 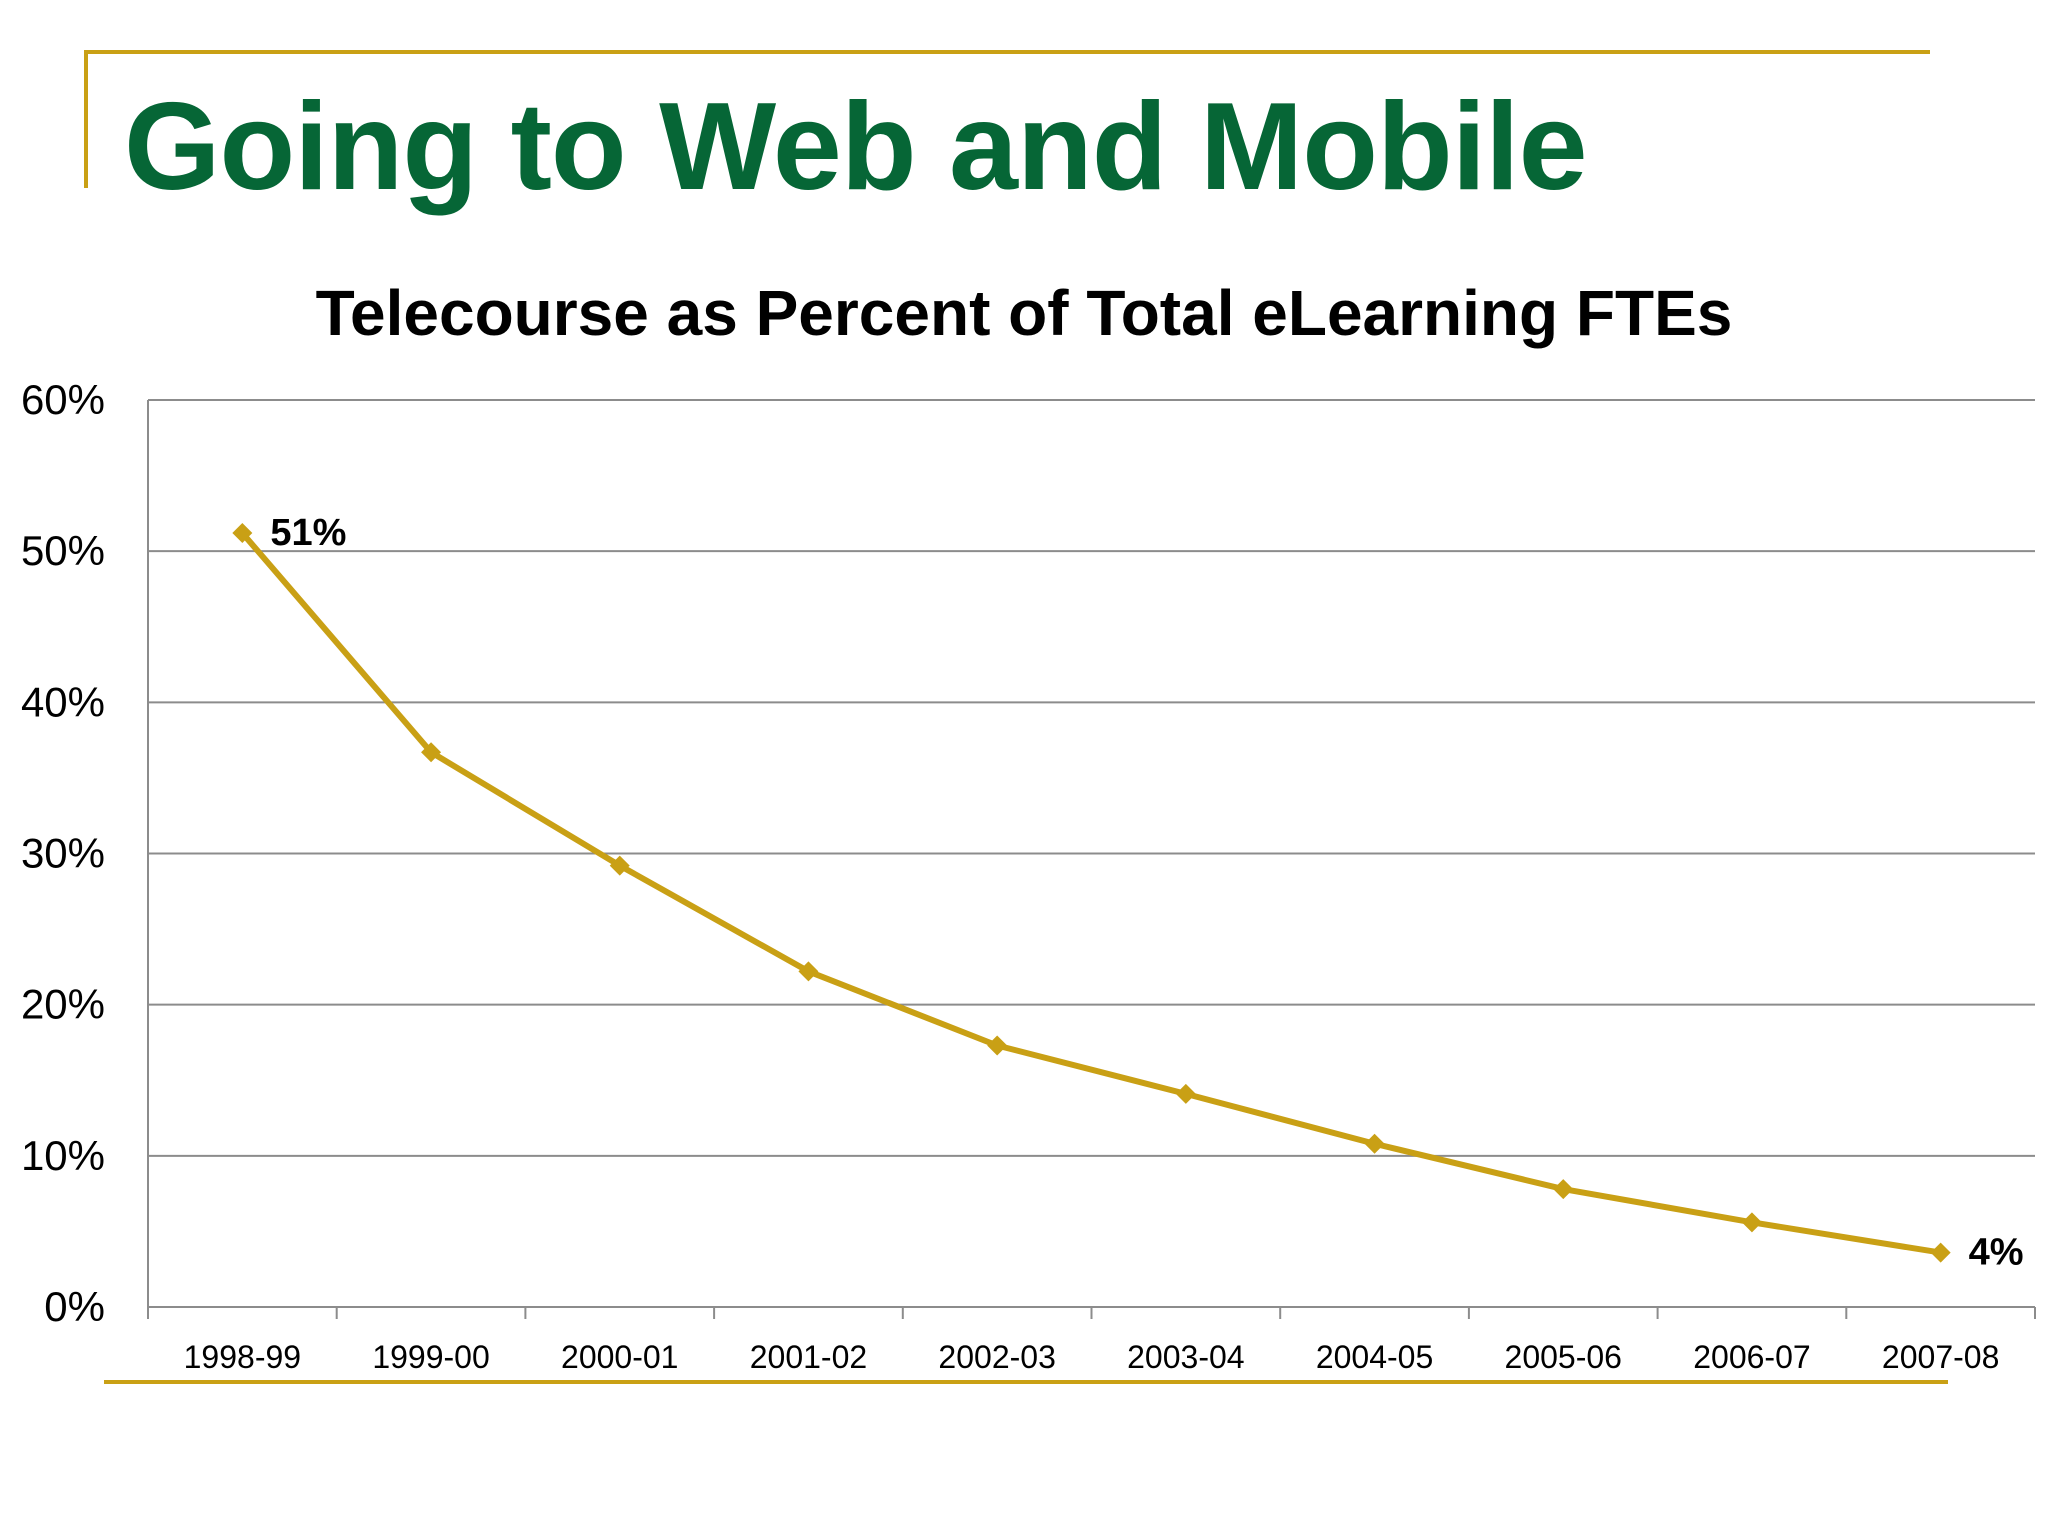 I want to click on y-tick-label: 50%, so click(x=63, y=550).